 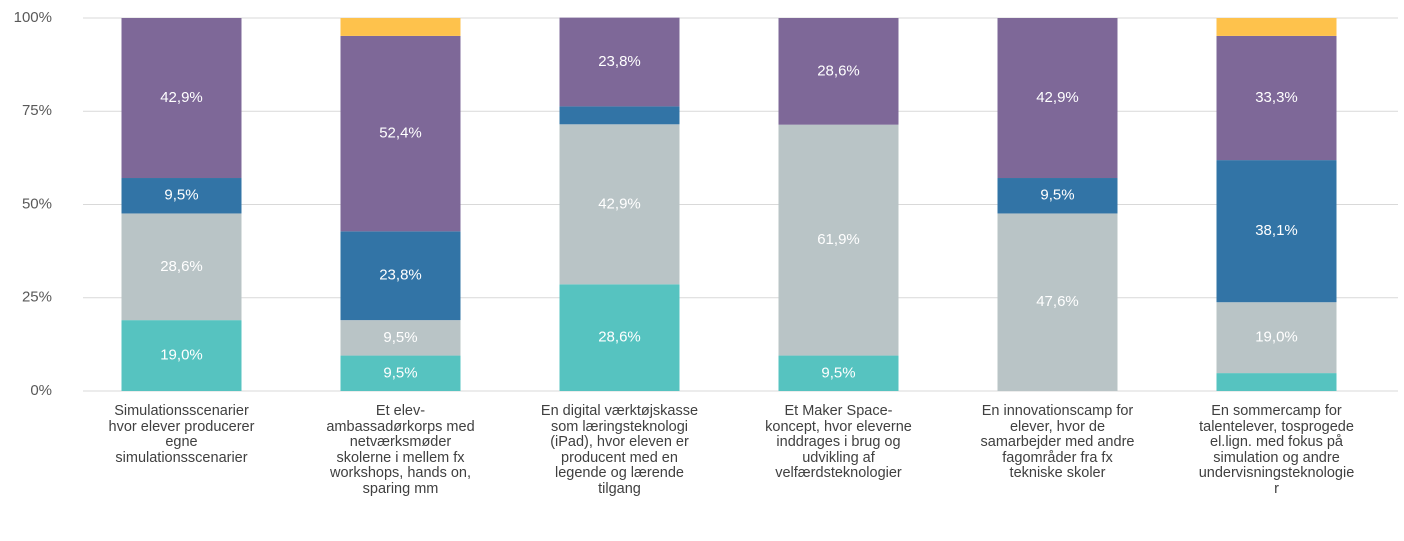 I want to click on y-tick-label: 25%, so click(x=37, y=297).